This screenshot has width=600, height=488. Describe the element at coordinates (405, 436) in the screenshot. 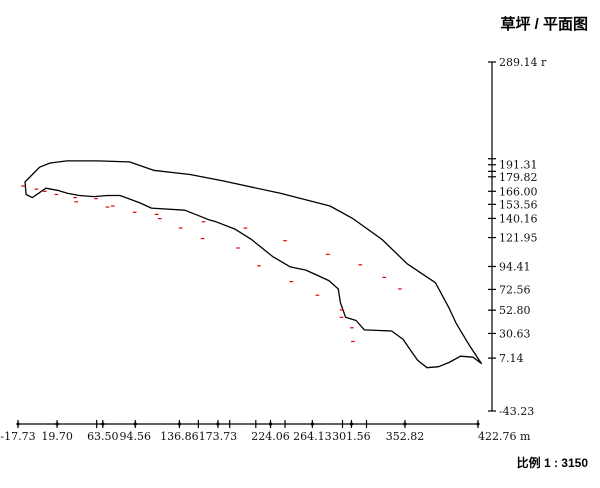

I see `x-tick-label: 352.82` at that location.